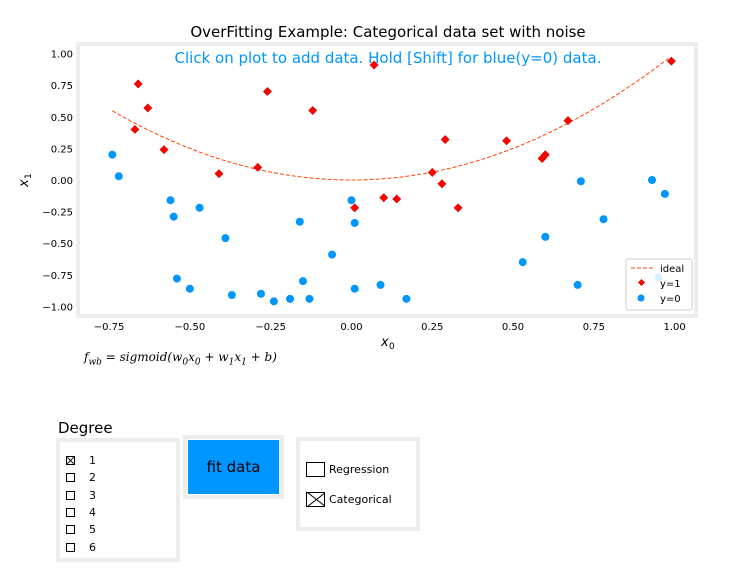 This screenshot has width=739, height=575. I want to click on y-tick-label: −0.25, so click(57, 213).